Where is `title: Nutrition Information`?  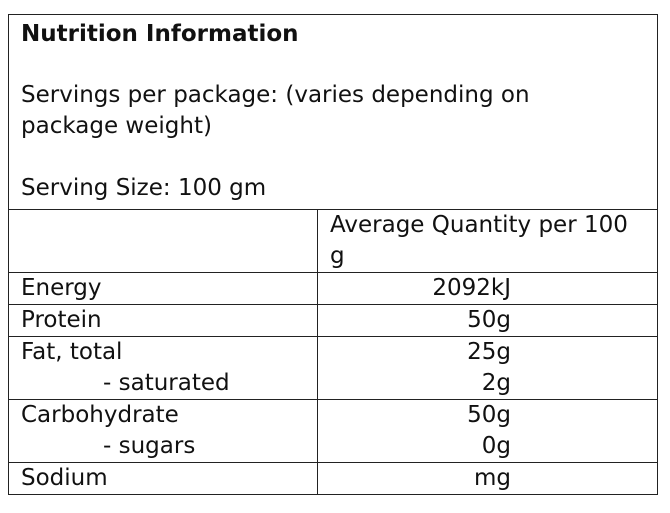
title: Nutrition Information is located at coordinates (160, 34).